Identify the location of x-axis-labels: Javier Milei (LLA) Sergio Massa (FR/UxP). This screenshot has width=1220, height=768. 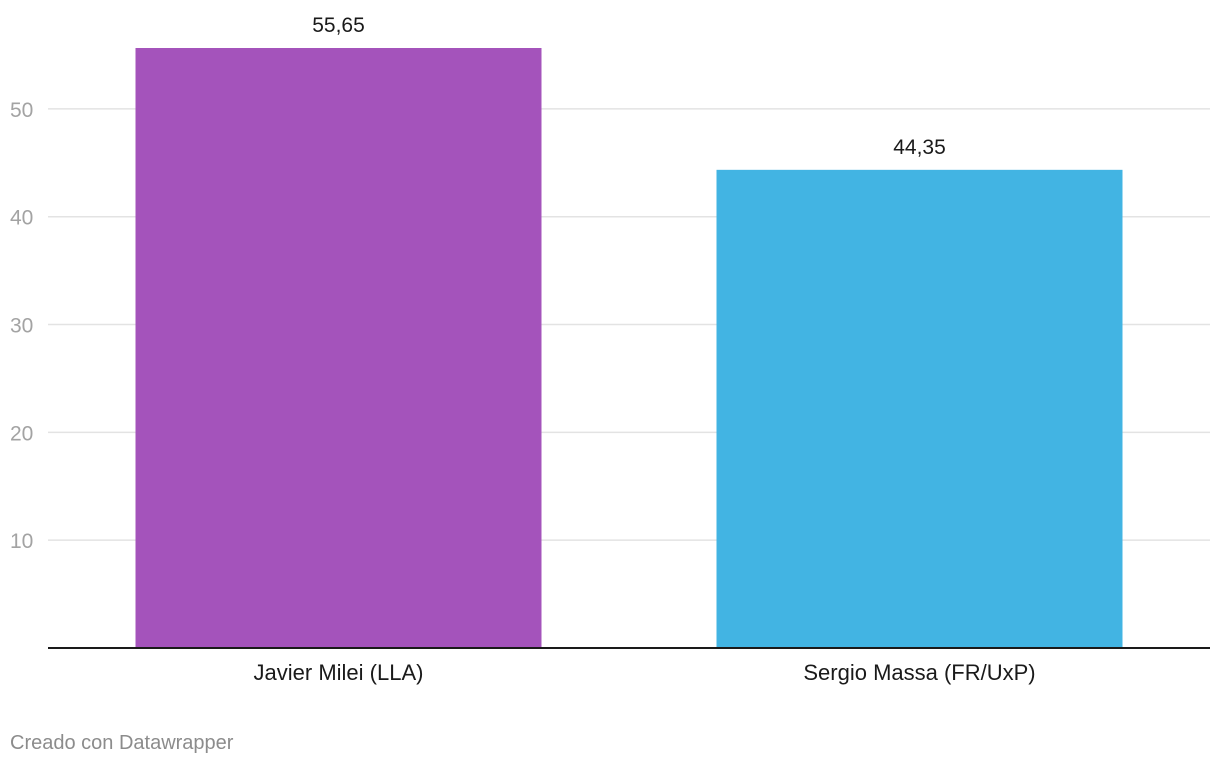
(645, 672).